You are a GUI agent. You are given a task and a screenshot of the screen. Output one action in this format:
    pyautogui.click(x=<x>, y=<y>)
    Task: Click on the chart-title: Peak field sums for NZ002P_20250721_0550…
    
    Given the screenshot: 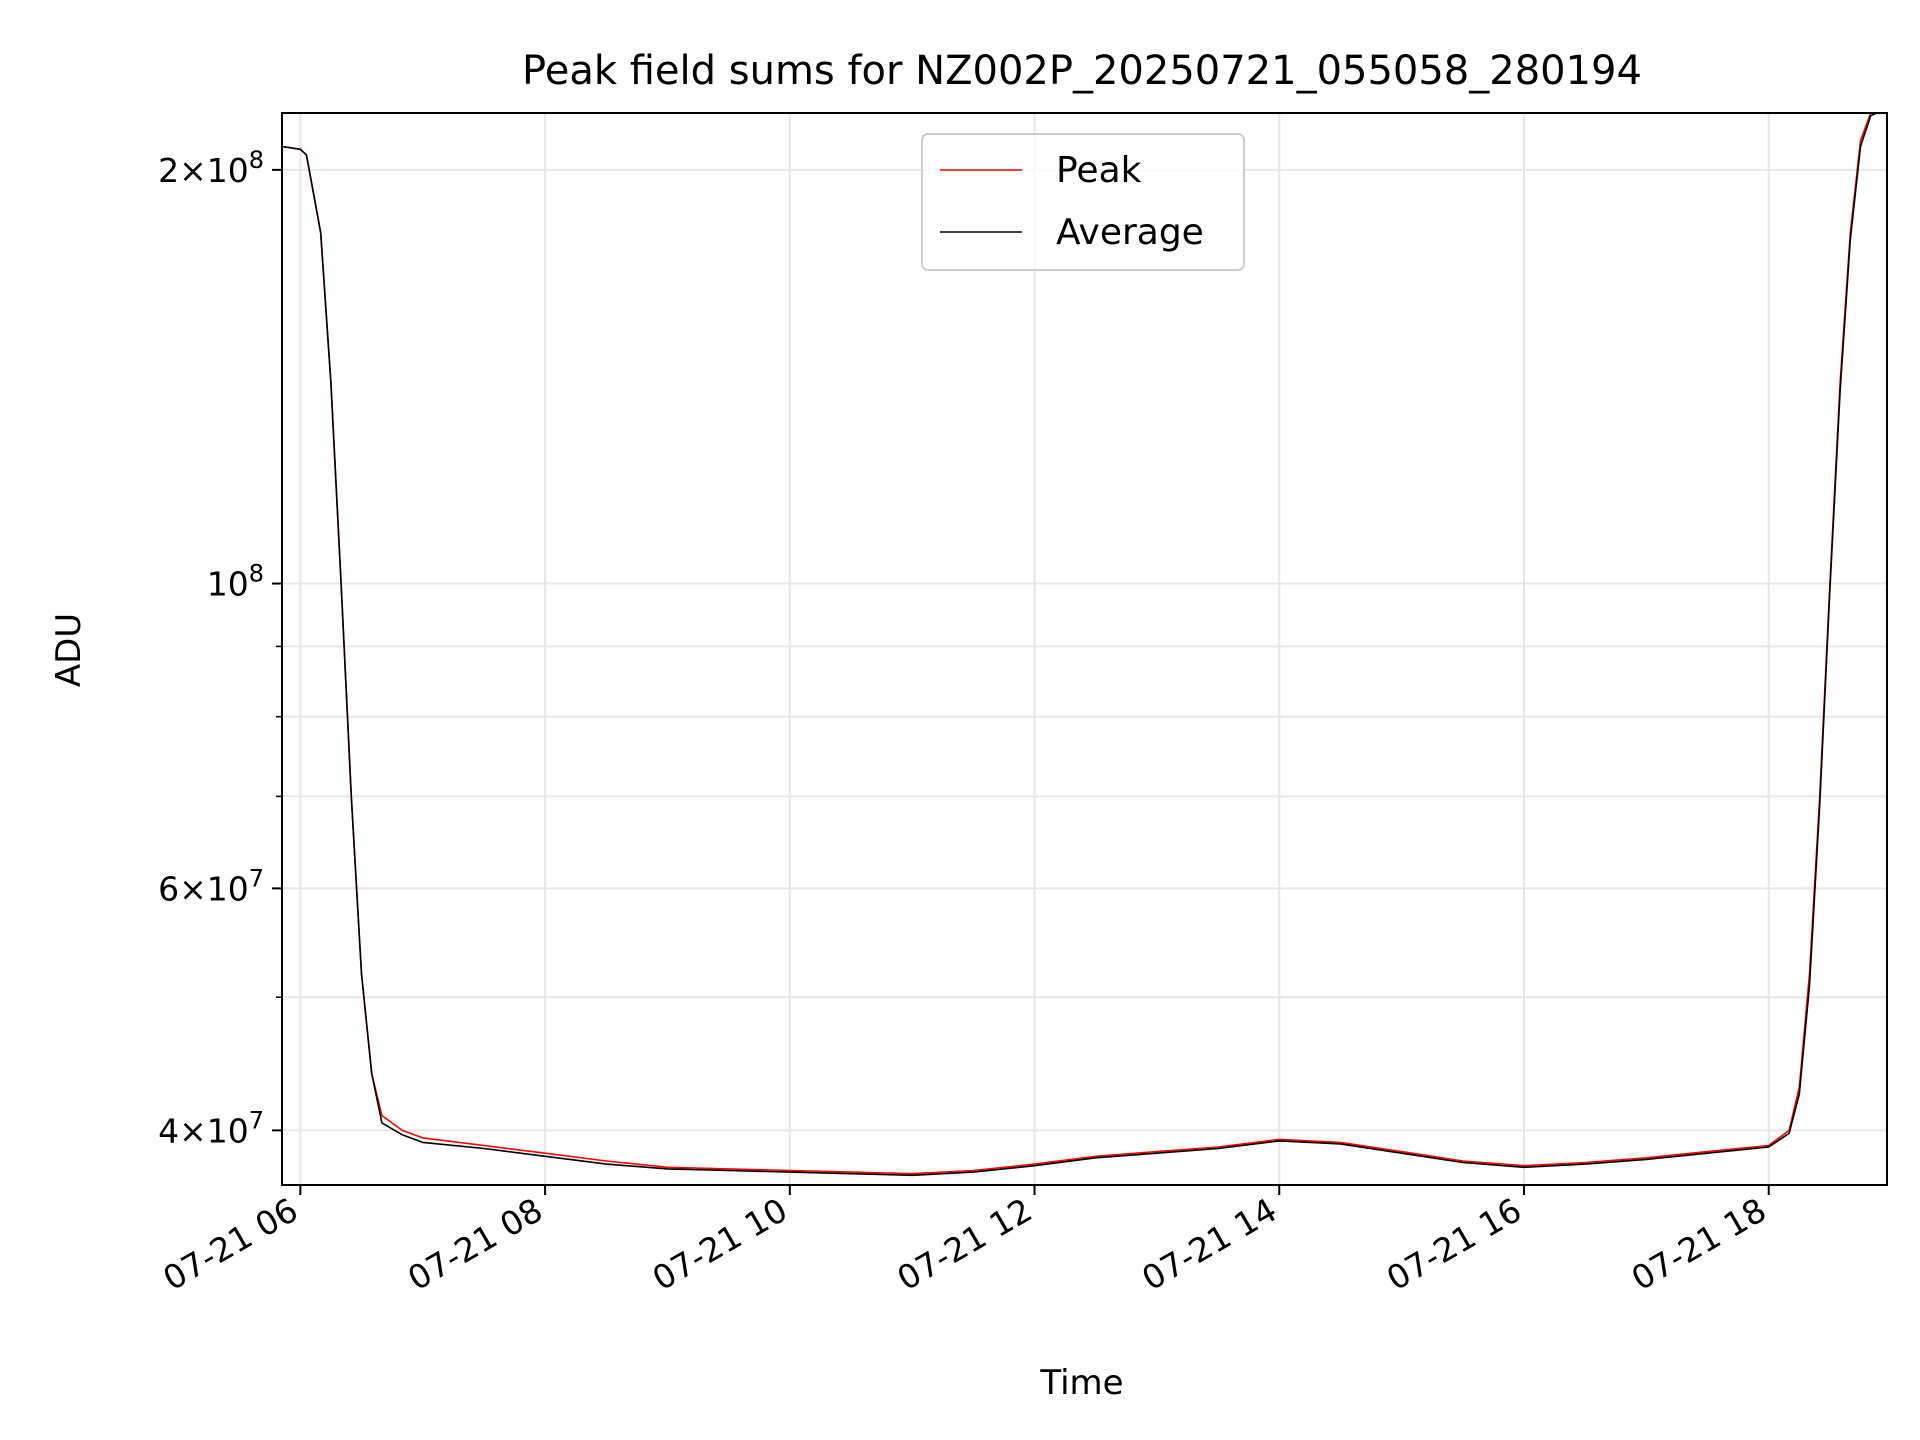 What is the action you would take?
    pyautogui.click(x=1082, y=71)
    